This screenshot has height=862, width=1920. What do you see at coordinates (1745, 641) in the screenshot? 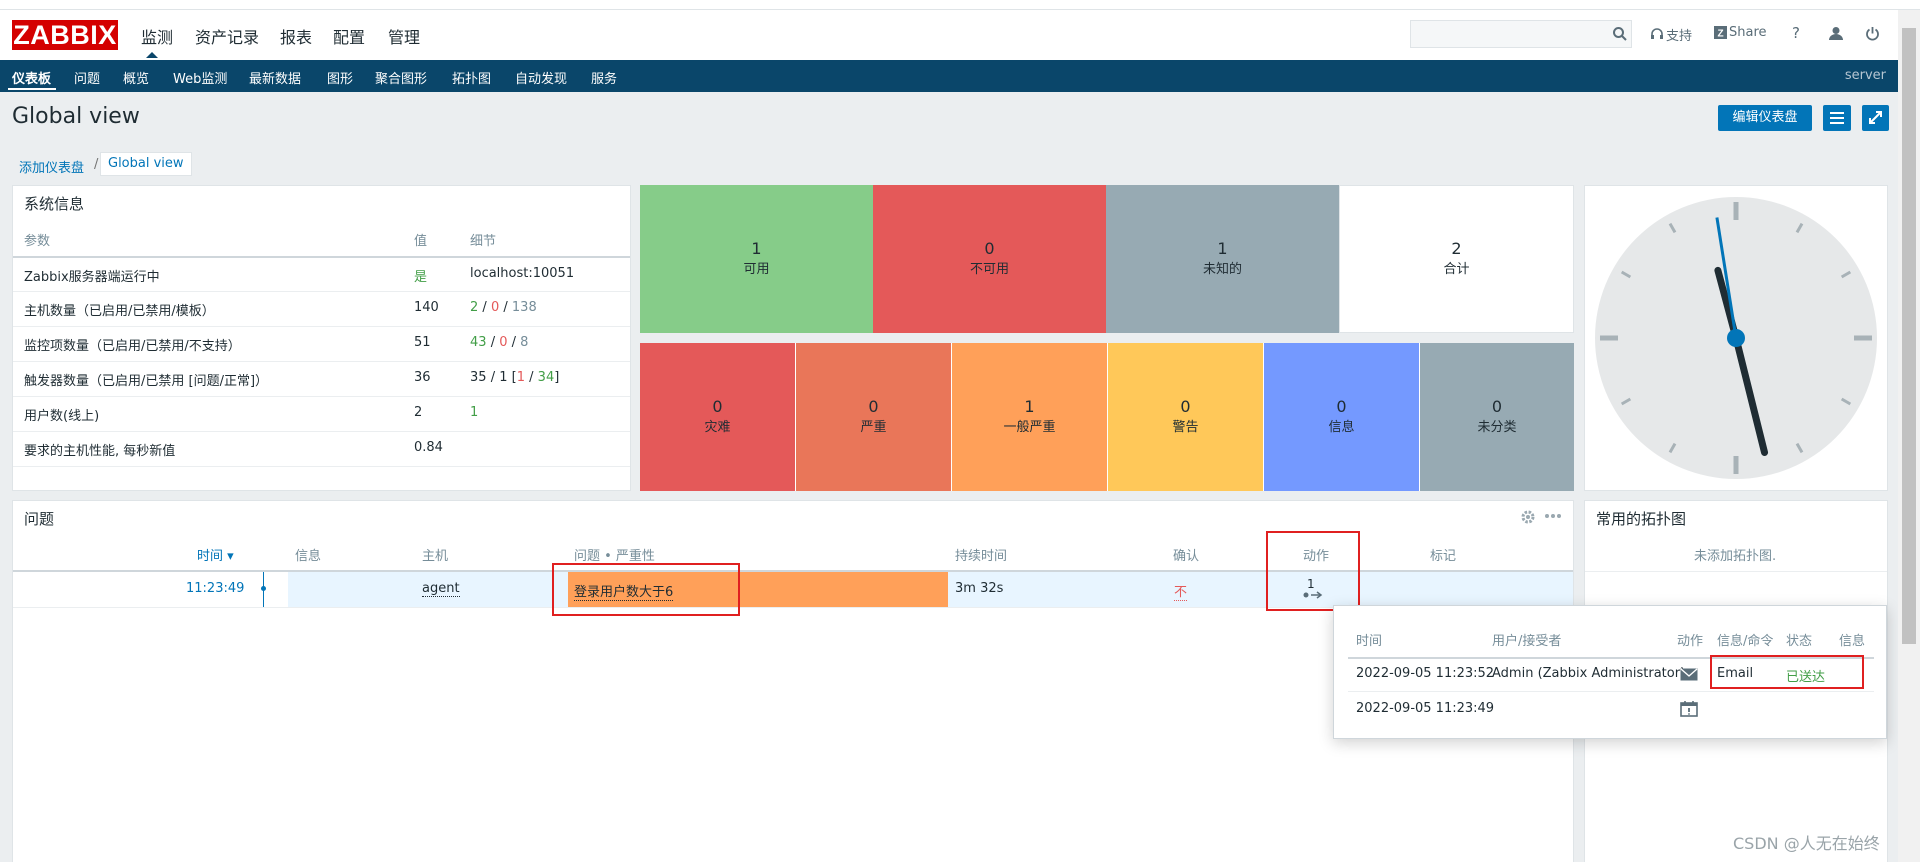
I see `popup-header-command: 信息/命令` at bounding box center [1745, 641].